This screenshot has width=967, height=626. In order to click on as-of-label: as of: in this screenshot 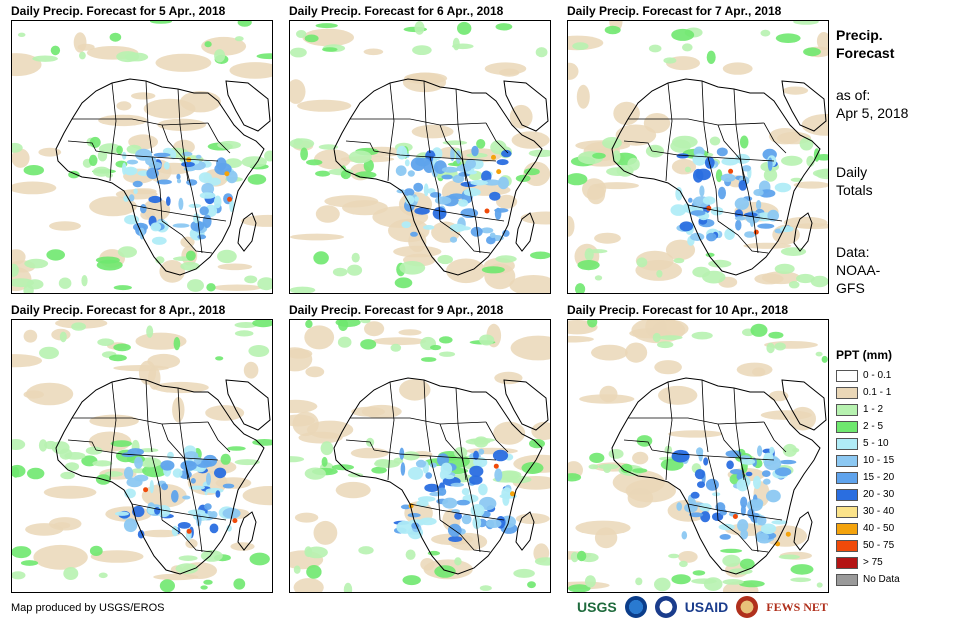, I will do `click(853, 95)`.